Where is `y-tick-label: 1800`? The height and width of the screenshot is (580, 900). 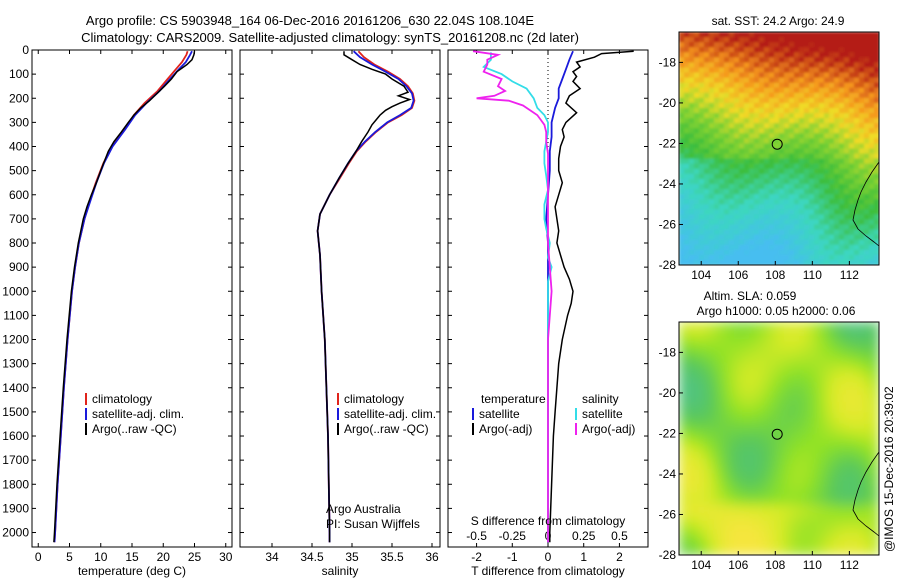
y-tick-label: 1800 is located at coordinates (15, 484).